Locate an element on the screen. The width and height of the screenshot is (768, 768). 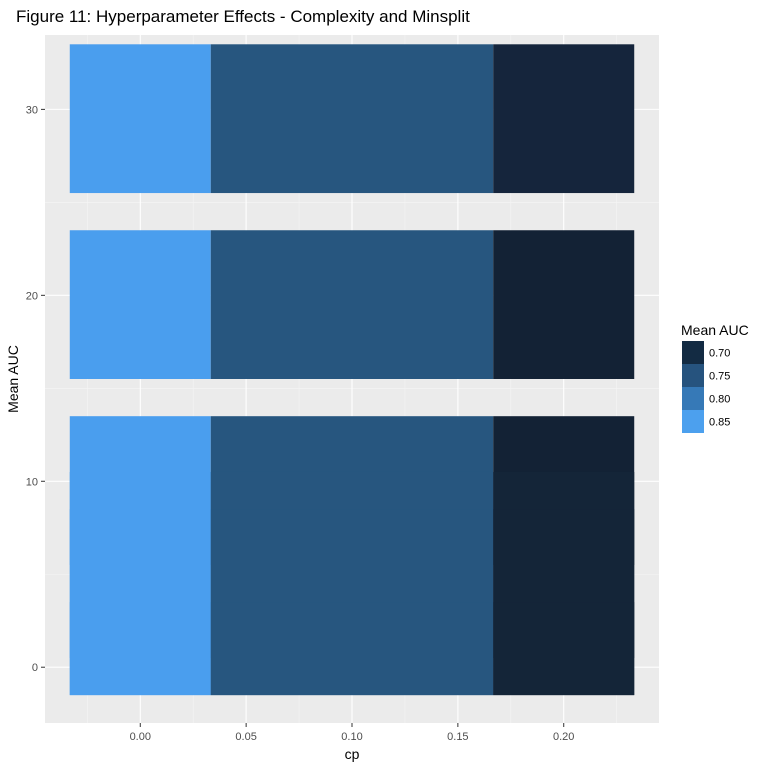
x-tick-label: 0.20 is located at coordinates (563, 737).